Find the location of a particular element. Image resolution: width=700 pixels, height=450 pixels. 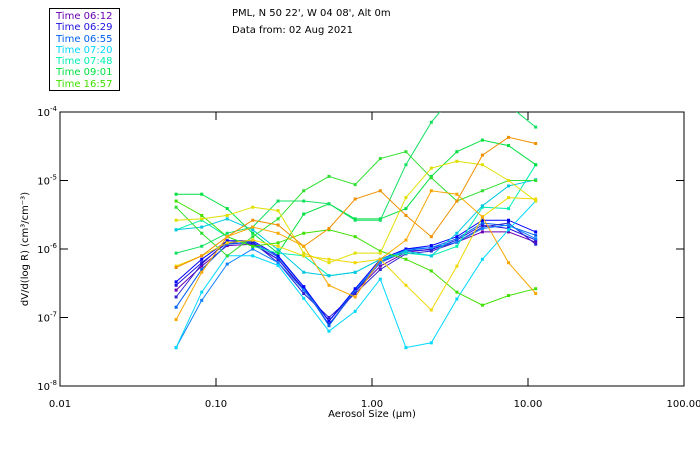

legend-entry: Time 06:55 is located at coordinates (84, 39).